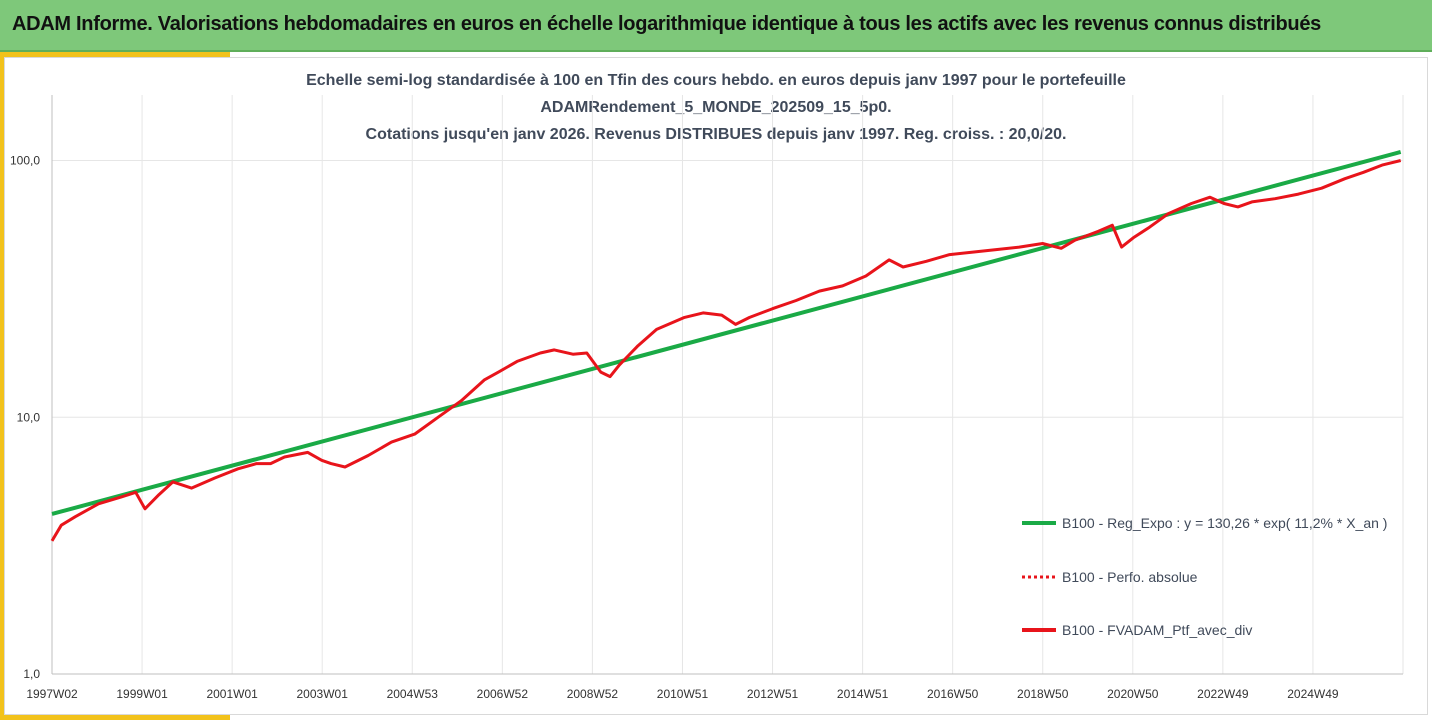  Describe the element at coordinates (413, 694) in the screenshot. I see `x-tick-label: 2004W53` at that location.